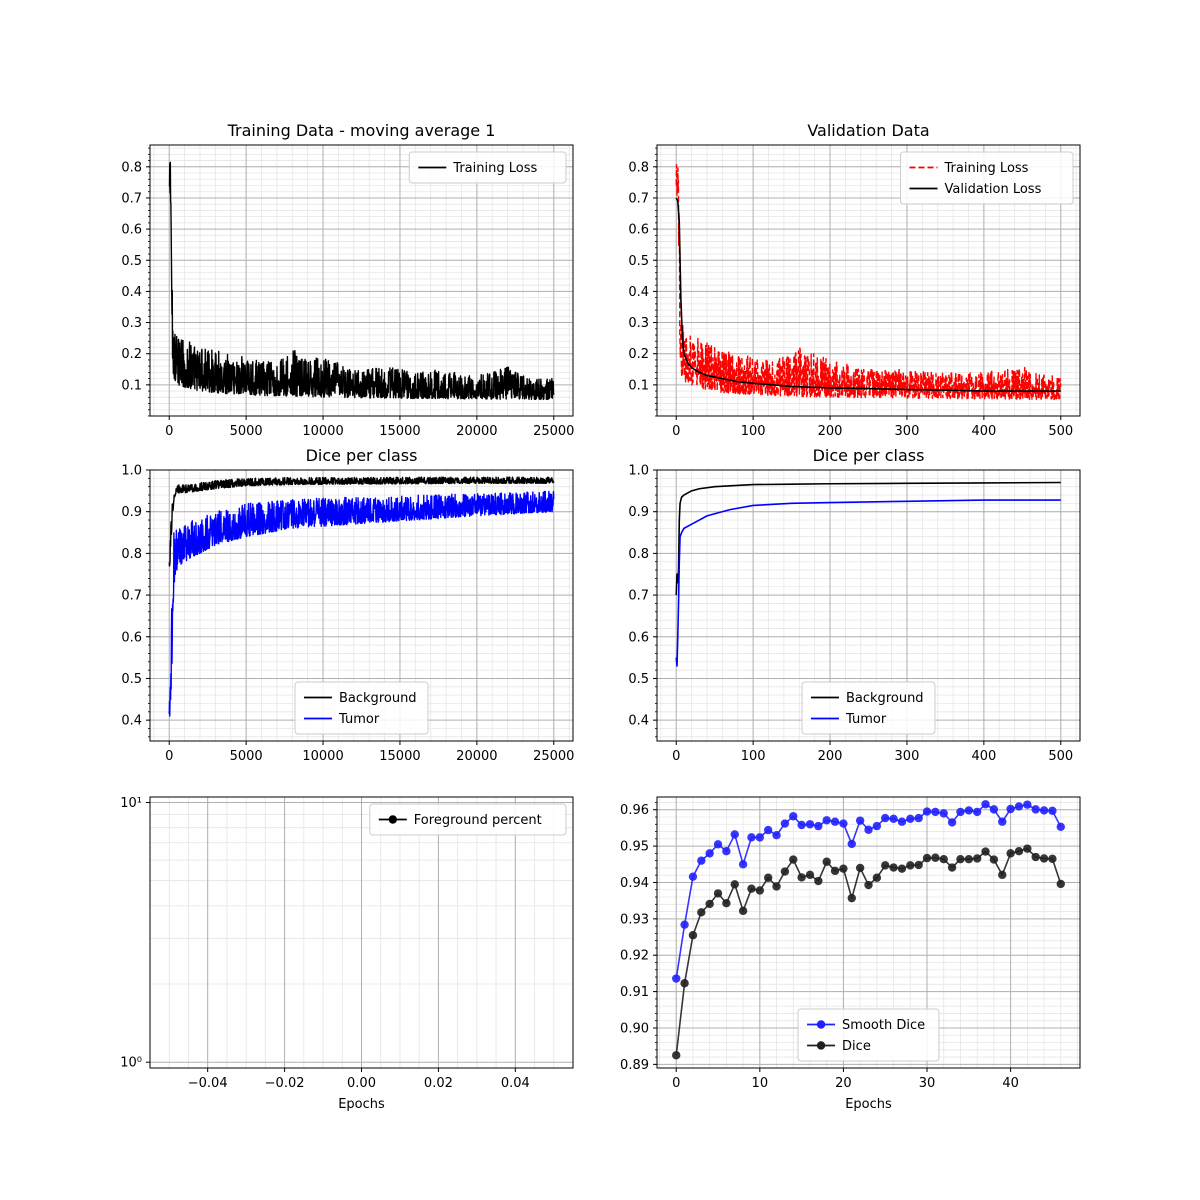 The width and height of the screenshot is (1200, 1200). Describe the element at coordinates (883, 1025) in the screenshot. I see `legend-label: Smooth Dice` at that location.